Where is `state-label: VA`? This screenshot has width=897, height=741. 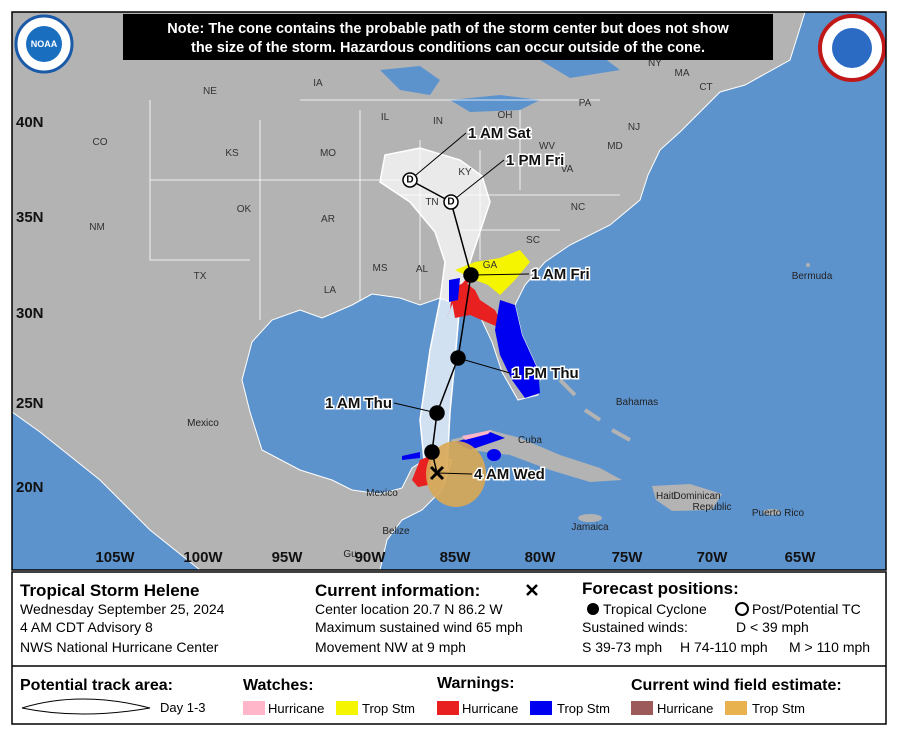
state-label: VA is located at coordinates (567, 169).